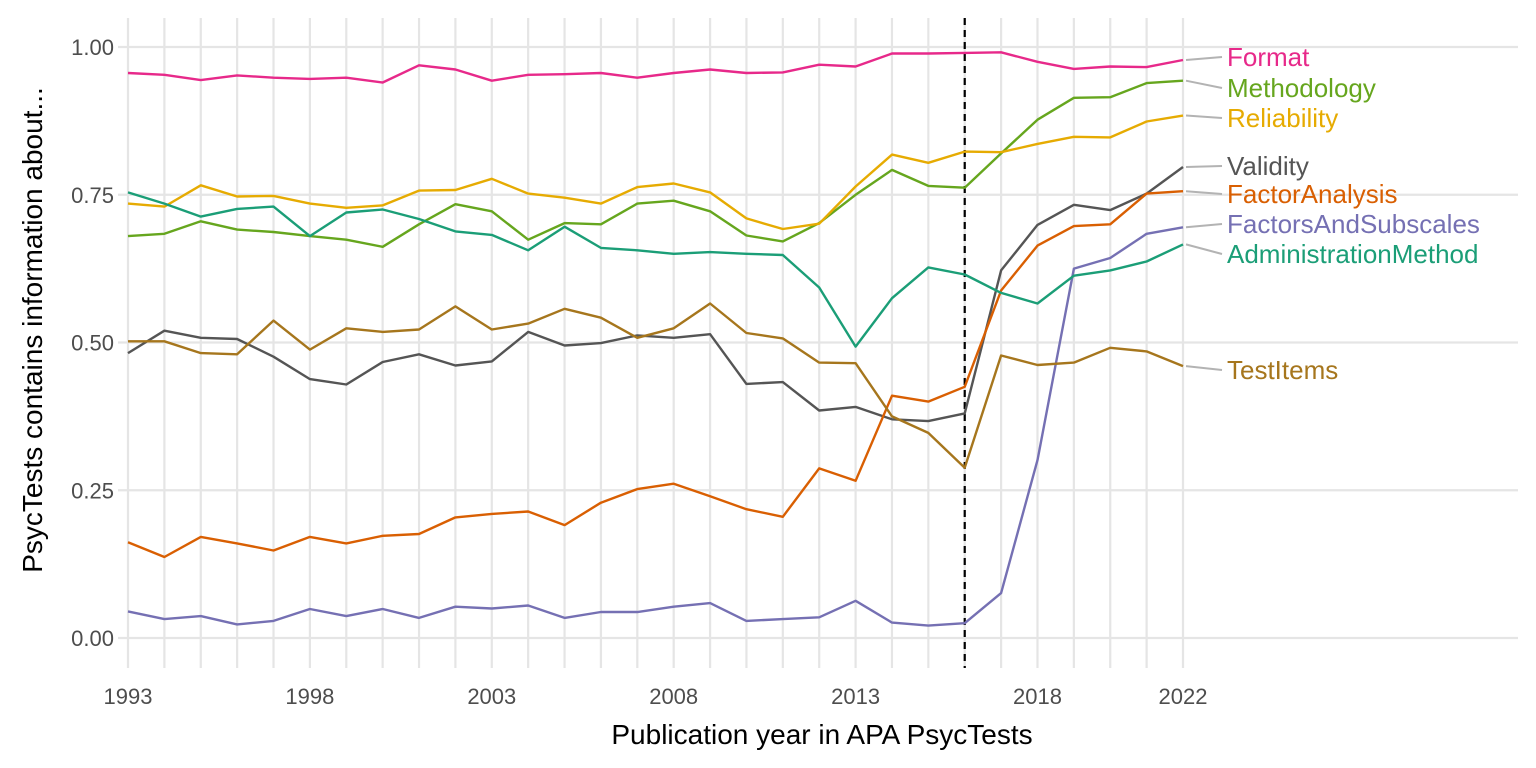  I want to click on x-tick-labels: 1993 1998 2003 2008 2013 2018 2022, so click(656, 696).